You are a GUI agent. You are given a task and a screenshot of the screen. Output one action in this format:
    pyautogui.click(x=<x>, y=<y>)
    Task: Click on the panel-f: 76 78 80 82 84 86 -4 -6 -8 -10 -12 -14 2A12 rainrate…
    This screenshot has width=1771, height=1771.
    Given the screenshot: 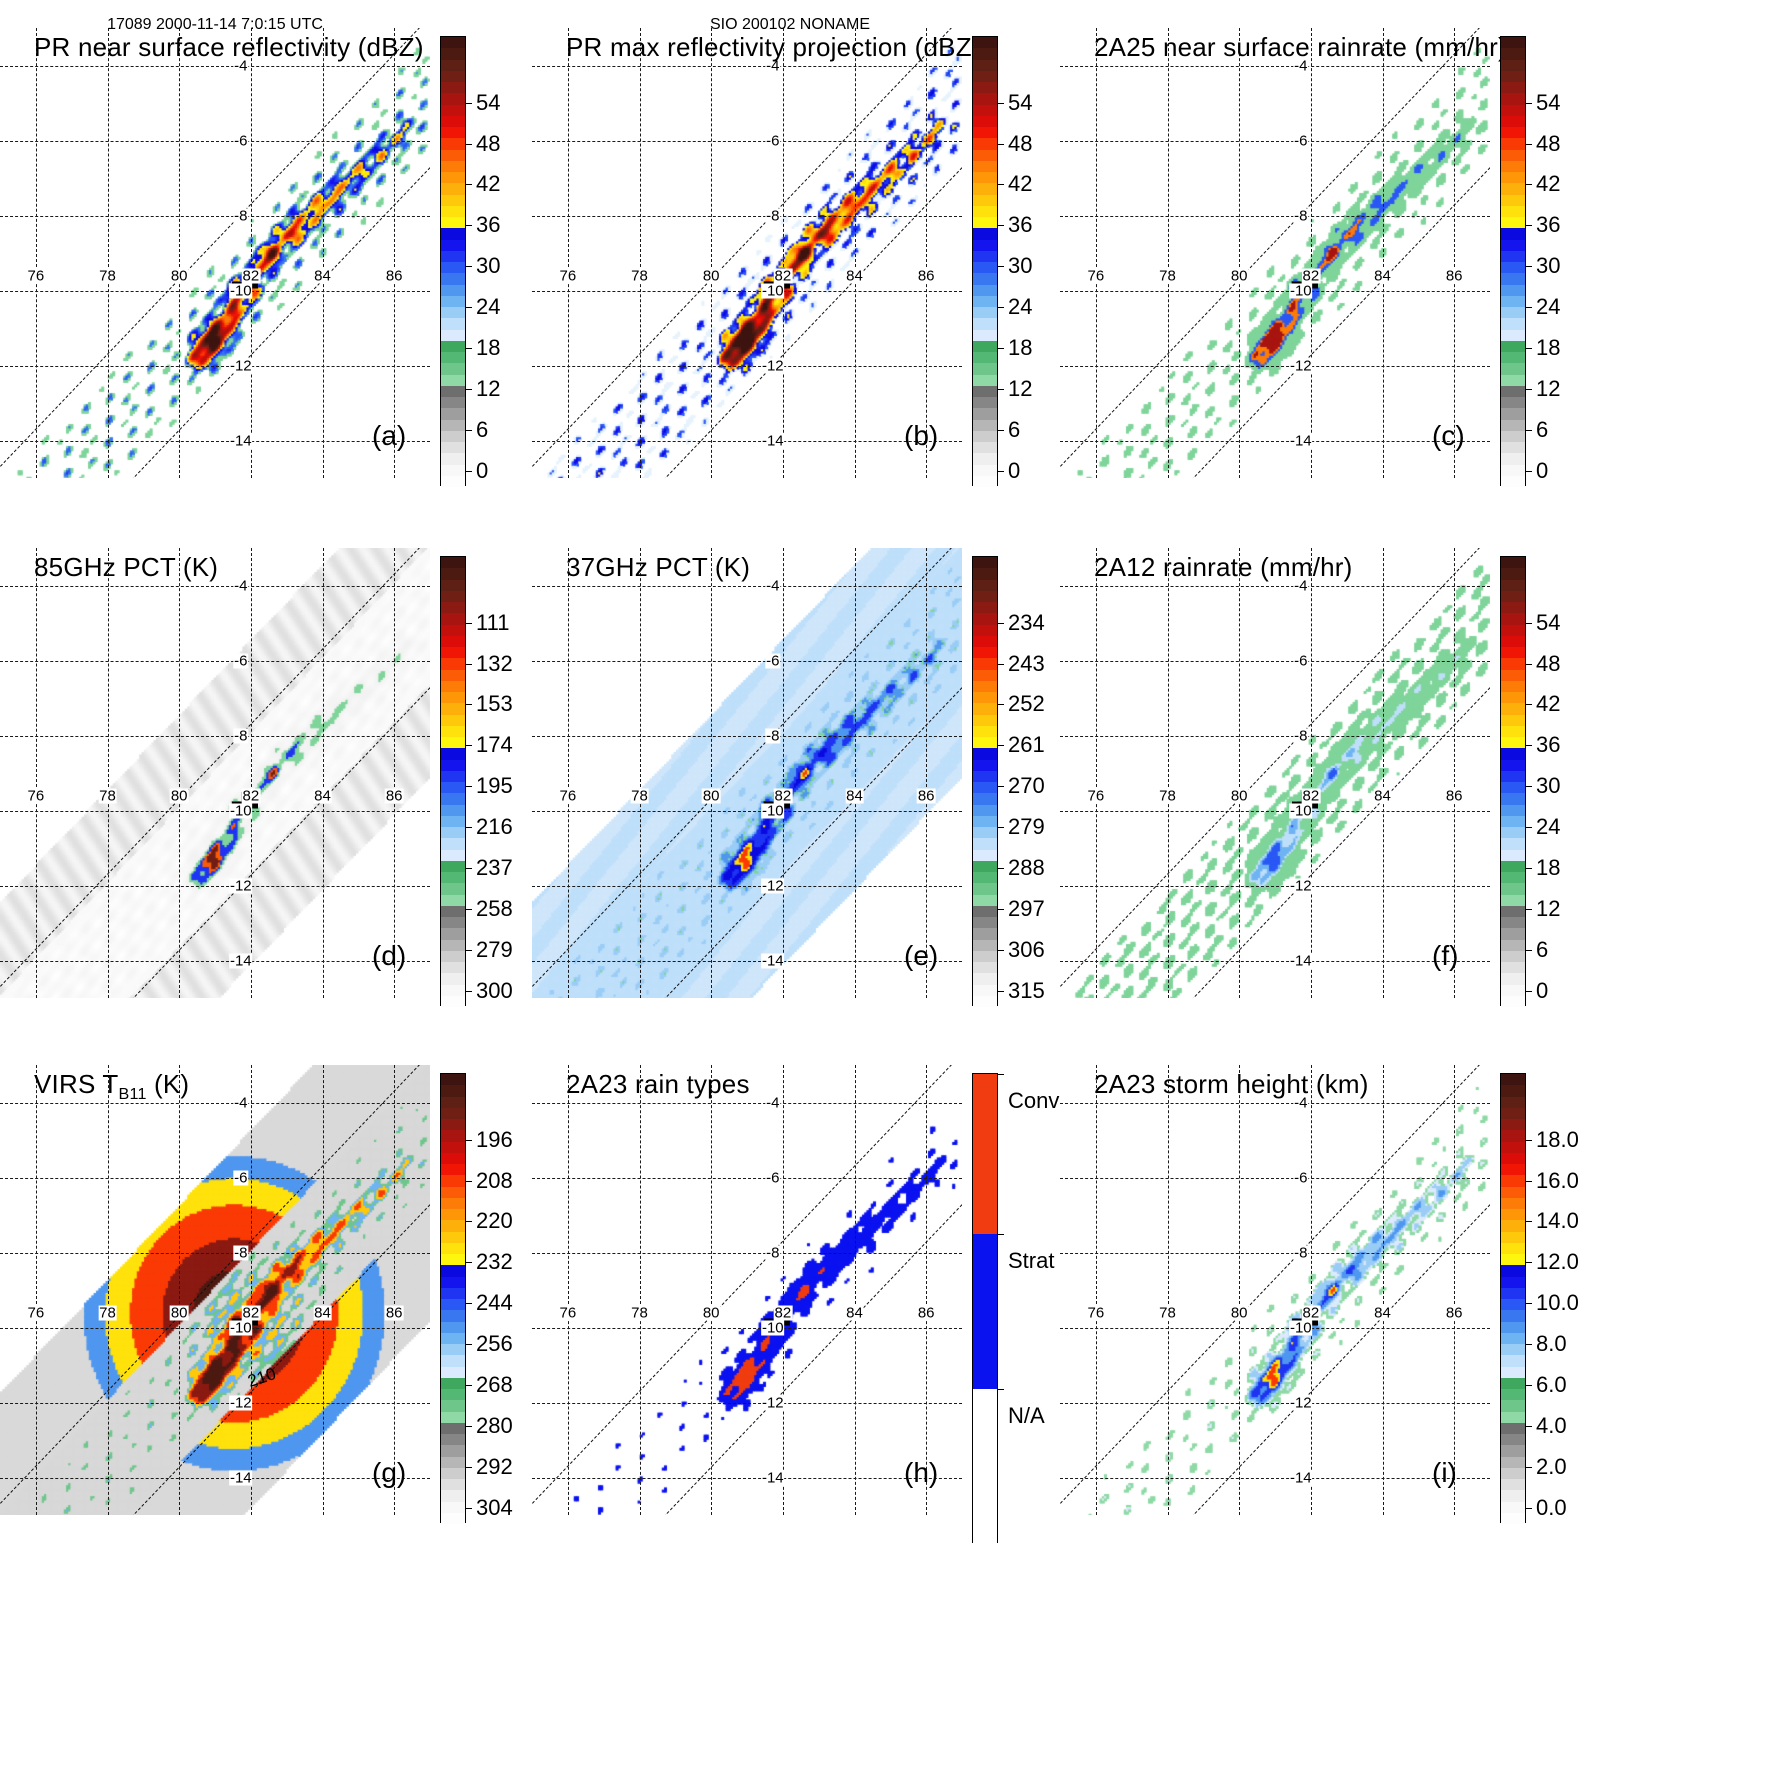 What is the action you would take?
    pyautogui.click(x=1347, y=808)
    